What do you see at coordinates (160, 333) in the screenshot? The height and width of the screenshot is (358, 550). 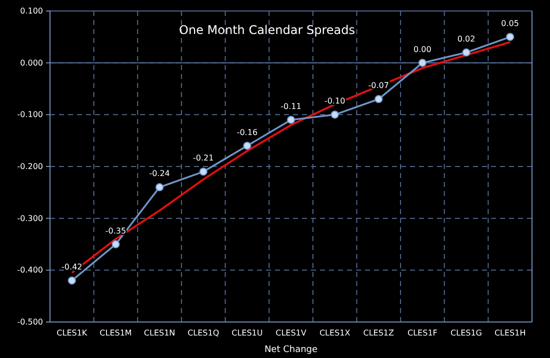 I see `x-tick-label: CLES1N` at bounding box center [160, 333].